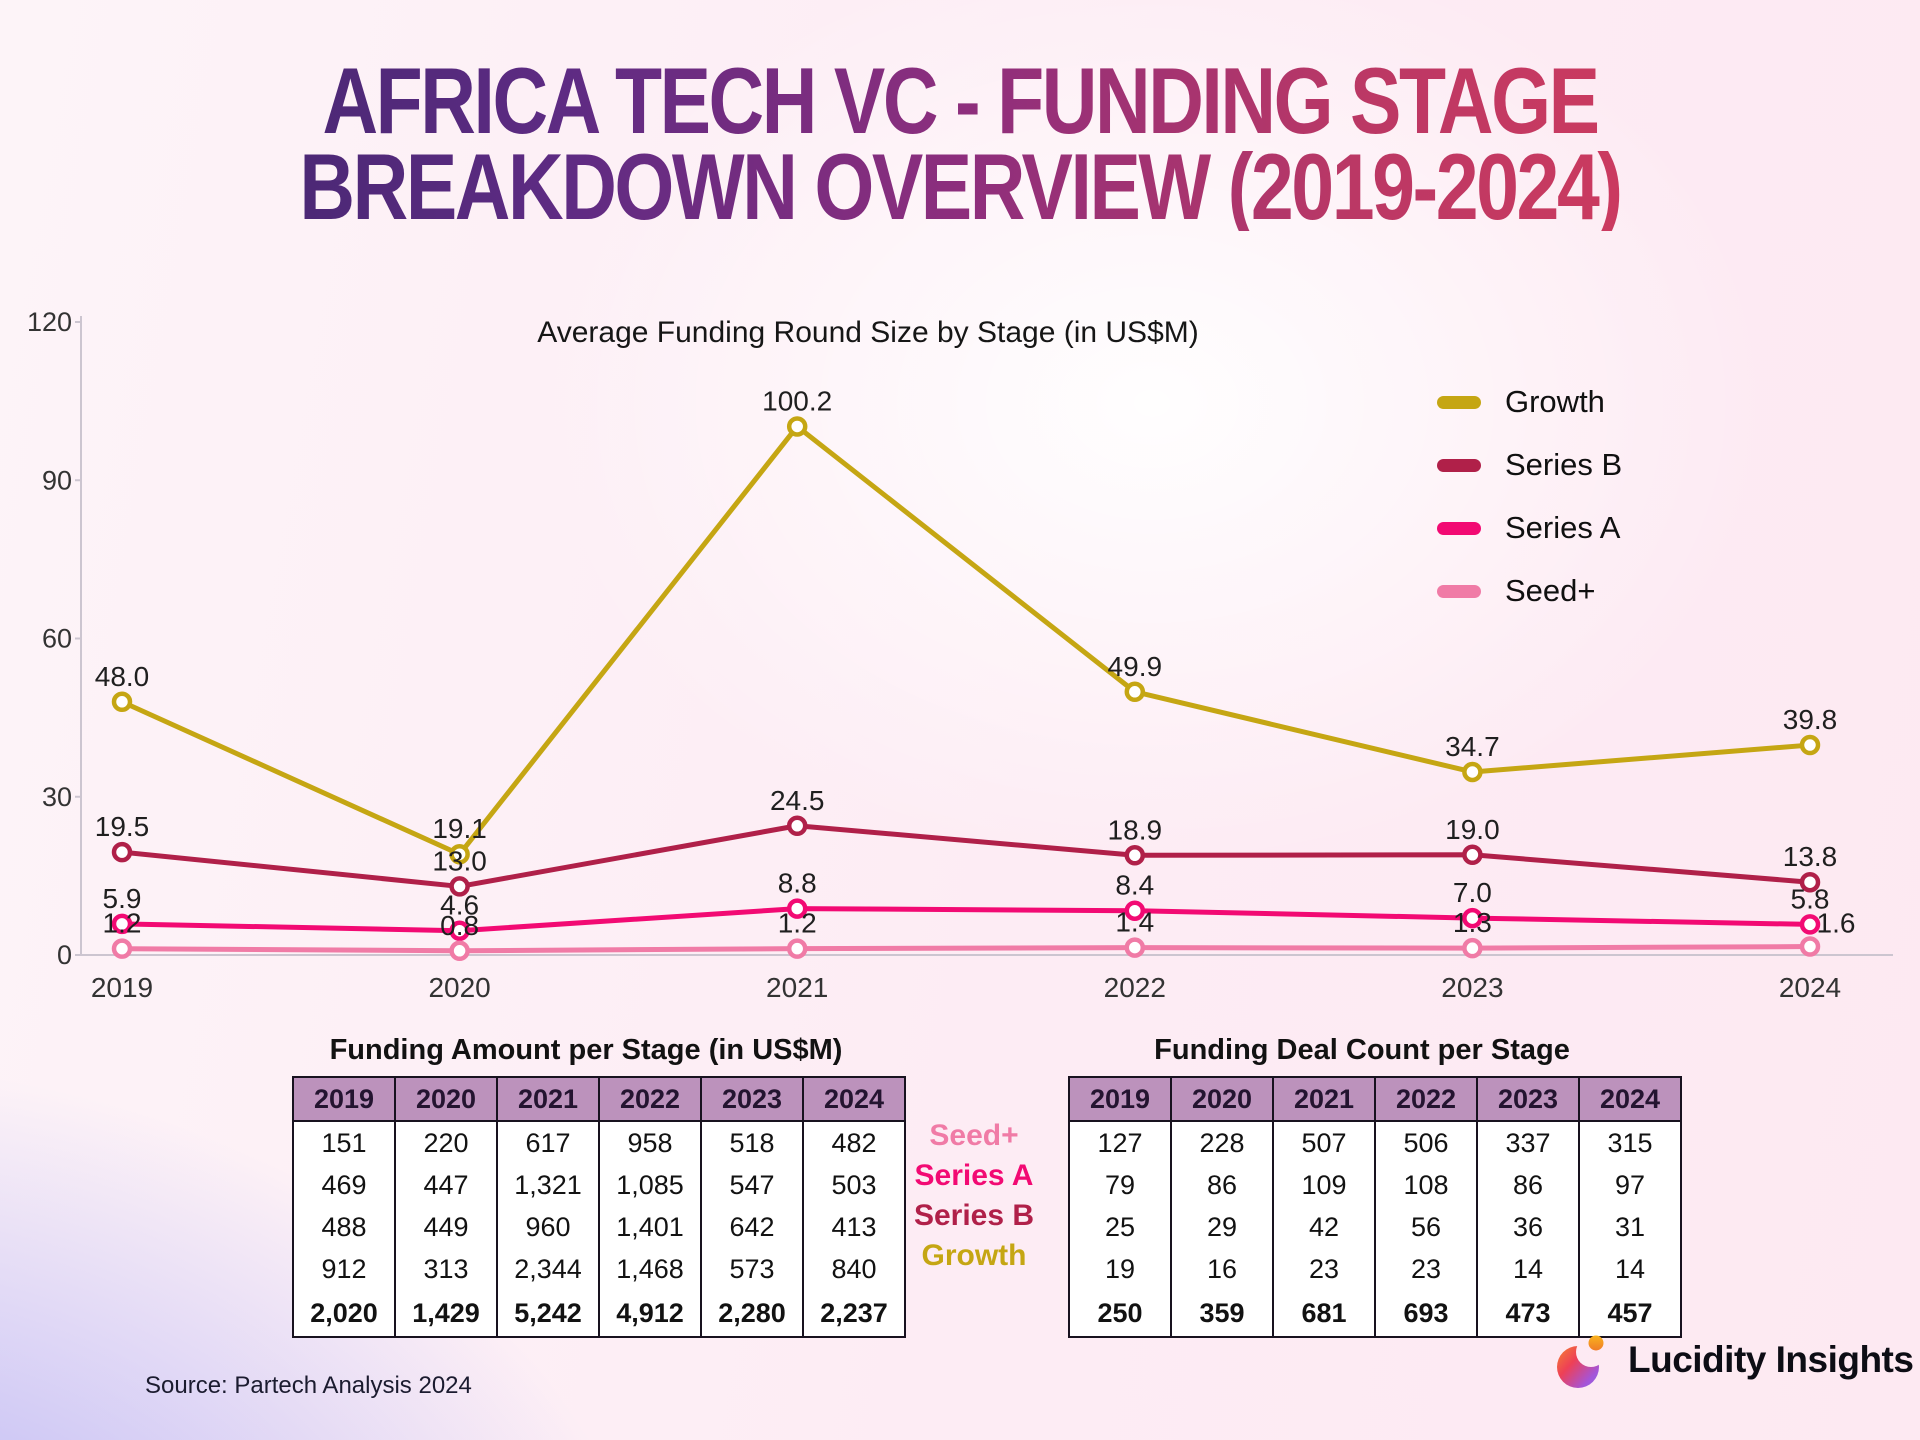  I want to click on data-label: 1.4, so click(1134, 922).